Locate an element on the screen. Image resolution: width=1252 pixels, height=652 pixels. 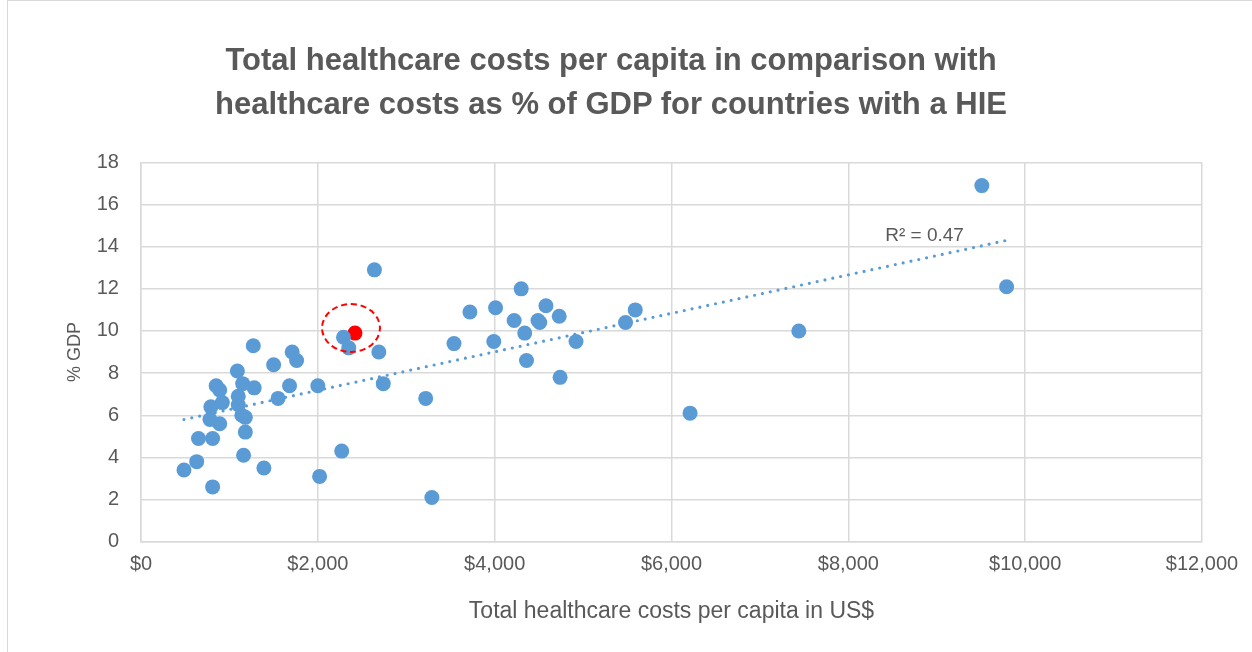
y-tick-label: 0 is located at coordinates (113, 540).